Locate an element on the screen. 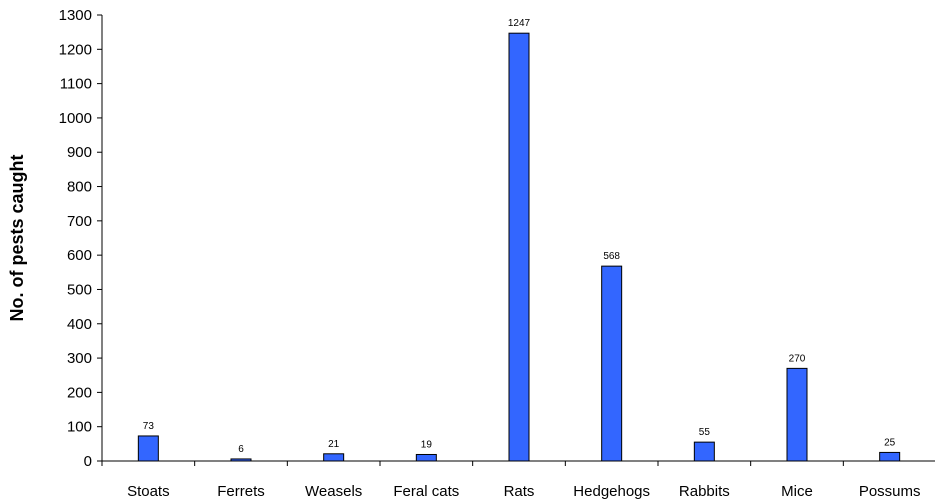 This screenshot has height=502, width=935. data-label: 55 is located at coordinates (705, 432).